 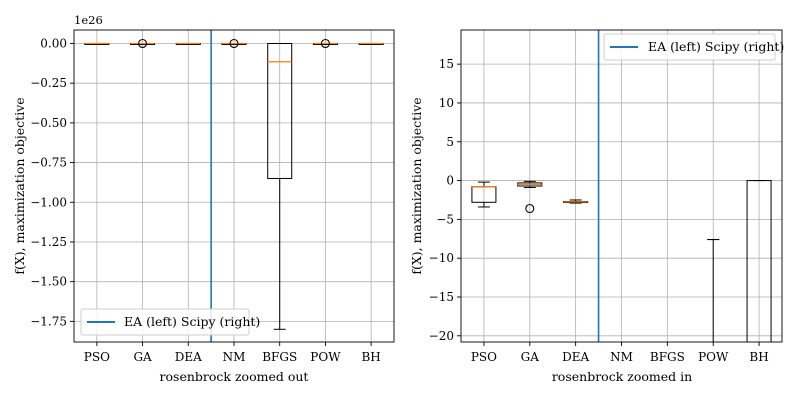 I want to click on right-legend-label: EA (left) Scipy (right), so click(x=716, y=46).